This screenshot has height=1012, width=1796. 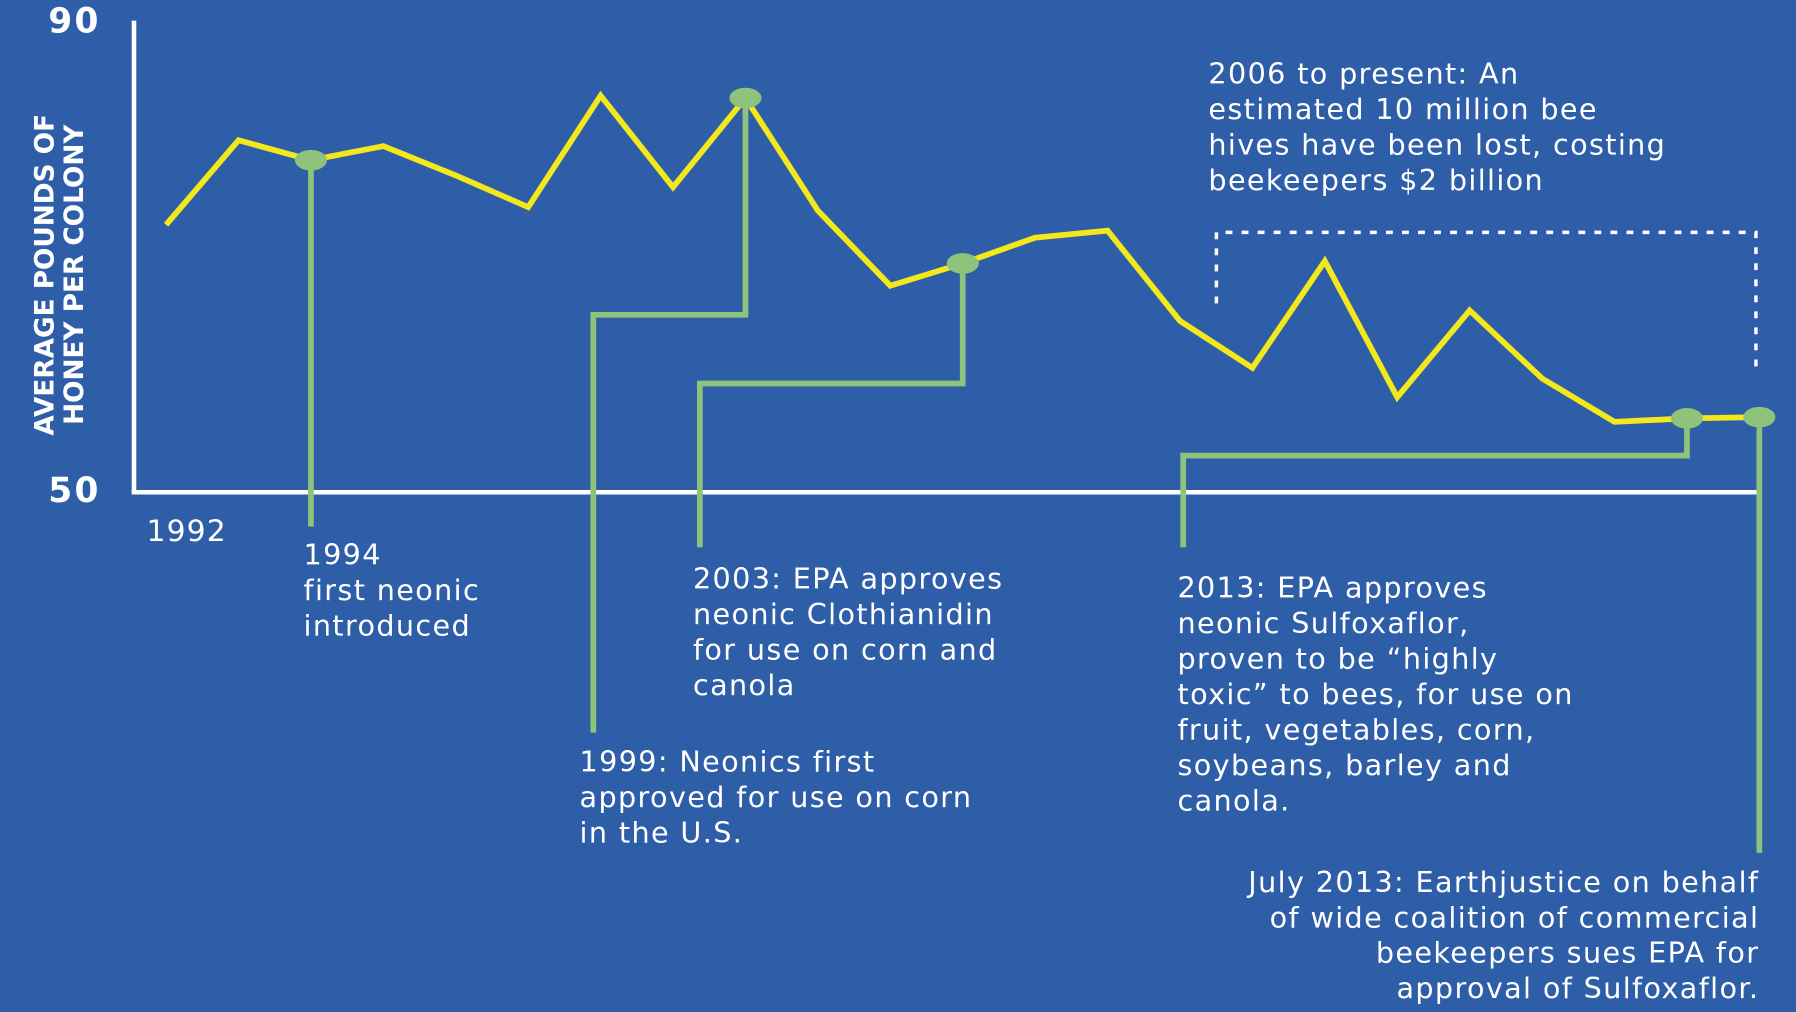 I want to click on y-axis-title-line: AVERAGE POUNDS OF, so click(x=45, y=275).